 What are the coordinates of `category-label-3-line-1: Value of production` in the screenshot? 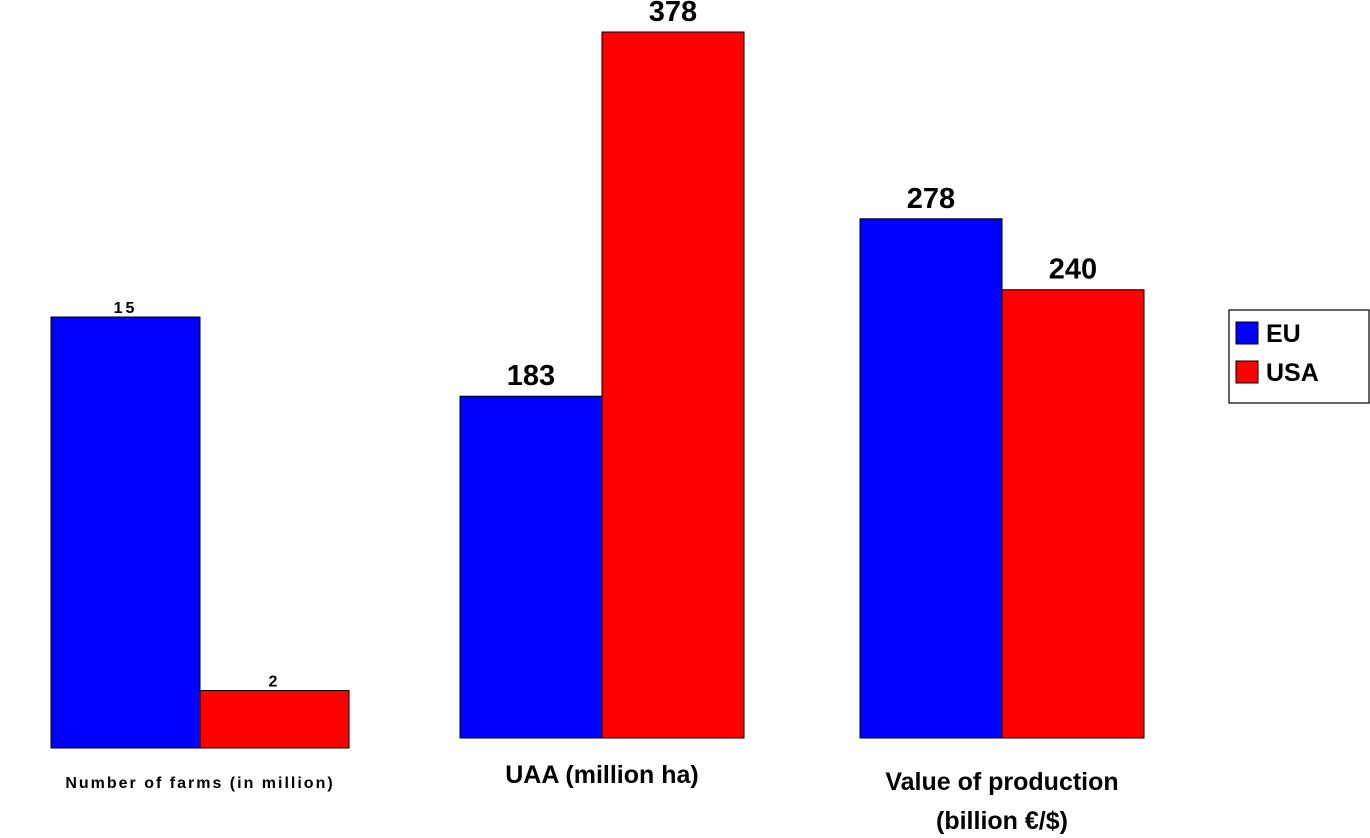 It's located at (1001, 782).